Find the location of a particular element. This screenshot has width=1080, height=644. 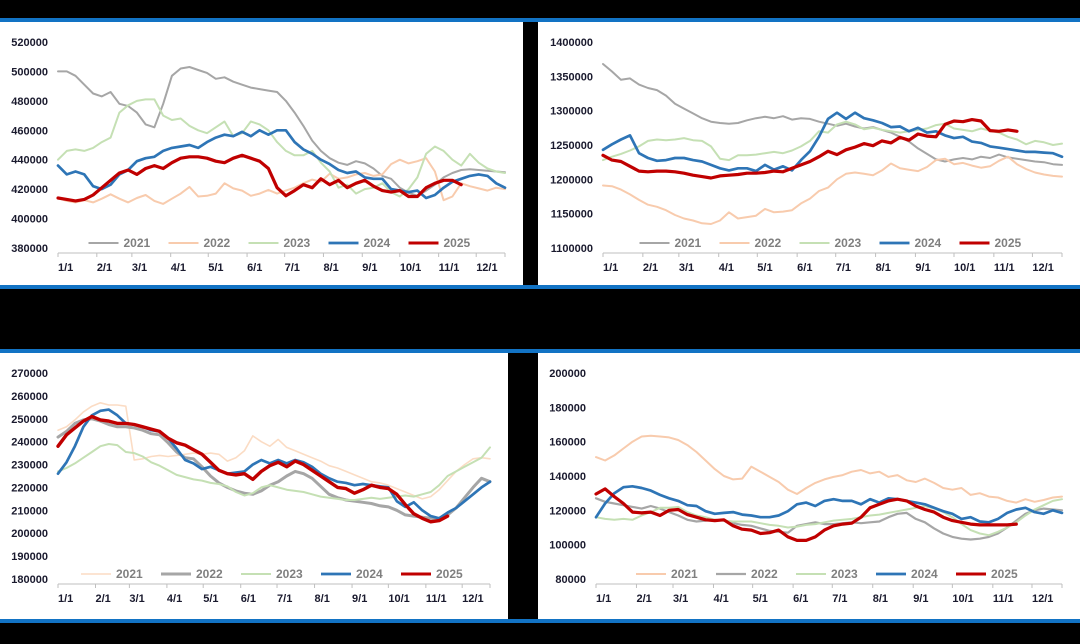

y-axis-label: 80000 is located at coordinates (570, 580).